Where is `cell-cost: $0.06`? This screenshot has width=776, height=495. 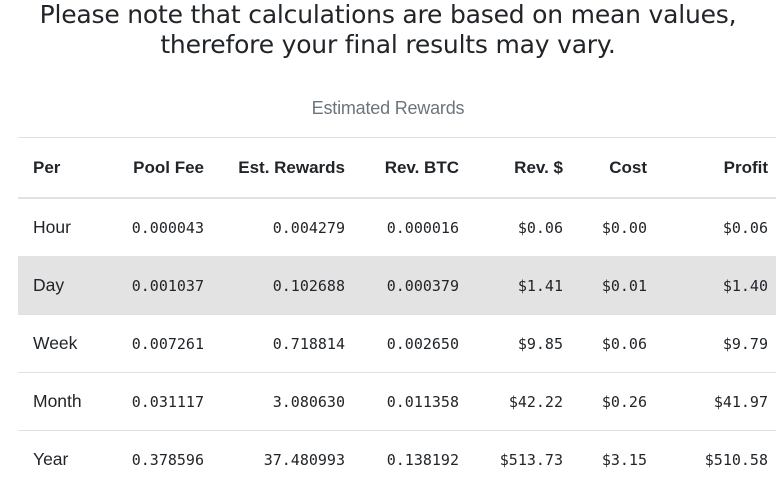
cell-cost: $0.06 is located at coordinates (605, 343).